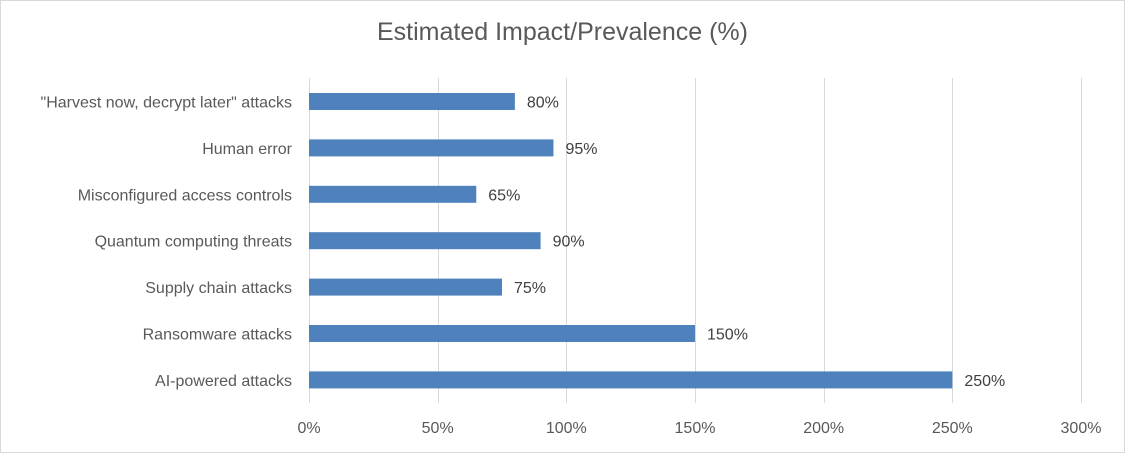 Image resolution: width=1125 pixels, height=453 pixels. Describe the element at coordinates (166, 103) in the screenshot. I see `category-label: "Harvest now, decrypt later" attacks` at that location.